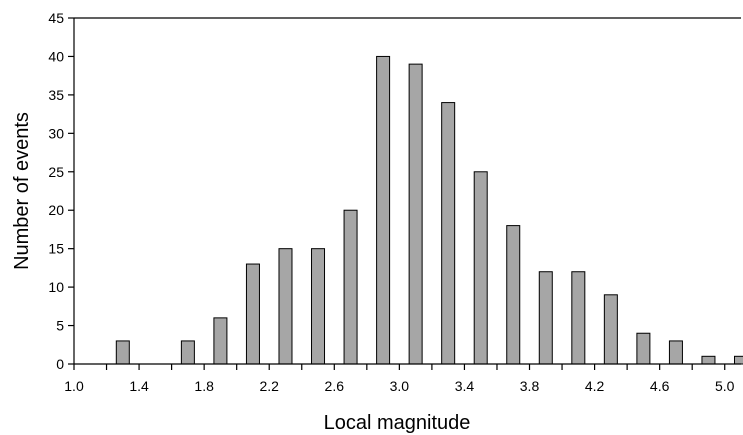 This screenshot has height=435, width=743. What do you see at coordinates (56, 56) in the screenshot?
I see `y-tick-label: 40` at bounding box center [56, 56].